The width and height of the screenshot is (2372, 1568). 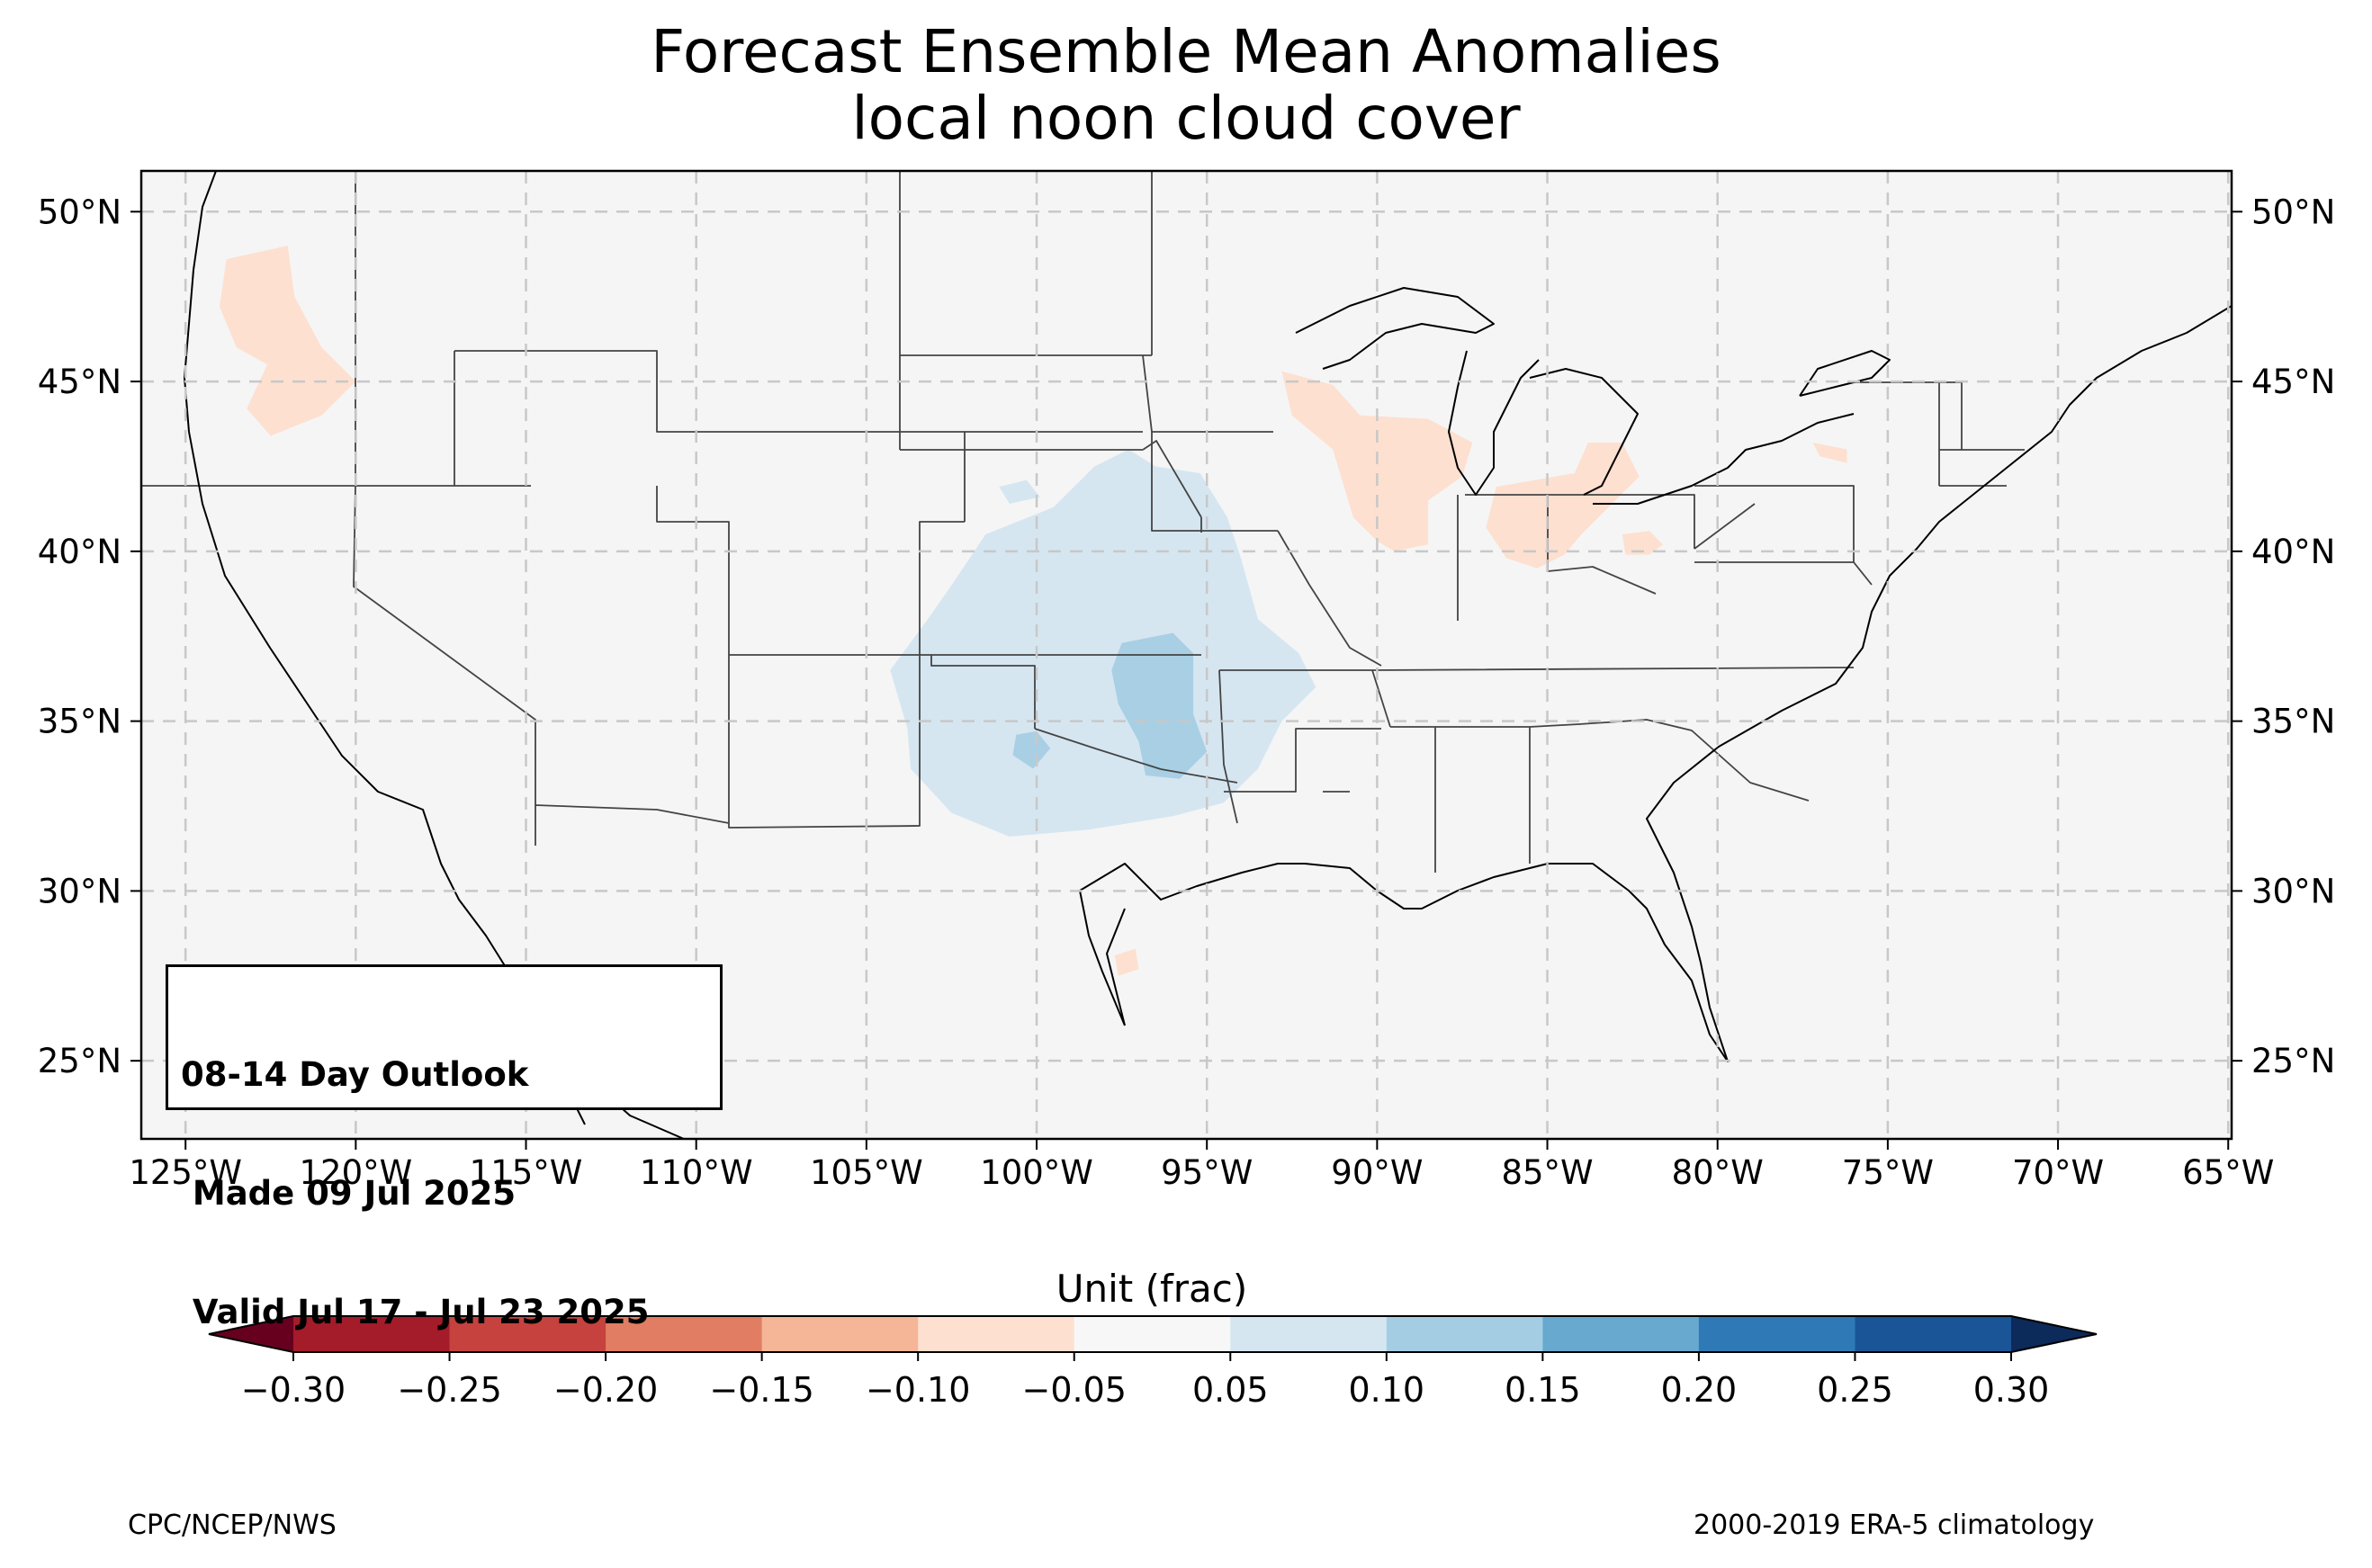 What do you see at coordinates (2012, 1390) in the screenshot?
I see `colorbar-tick-label-11: 0.30` at bounding box center [2012, 1390].